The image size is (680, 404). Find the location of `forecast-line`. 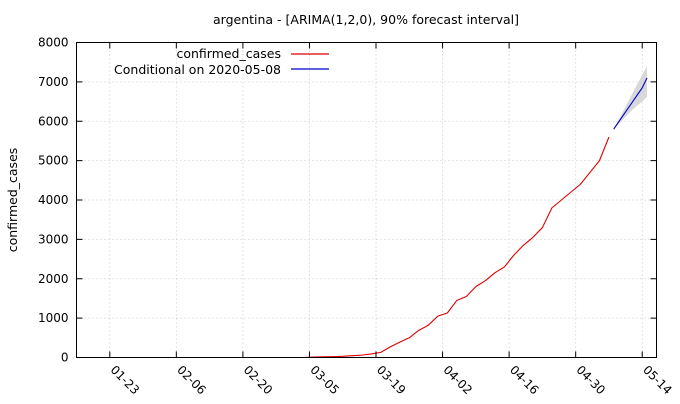

forecast-line is located at coordinates (630, 103).